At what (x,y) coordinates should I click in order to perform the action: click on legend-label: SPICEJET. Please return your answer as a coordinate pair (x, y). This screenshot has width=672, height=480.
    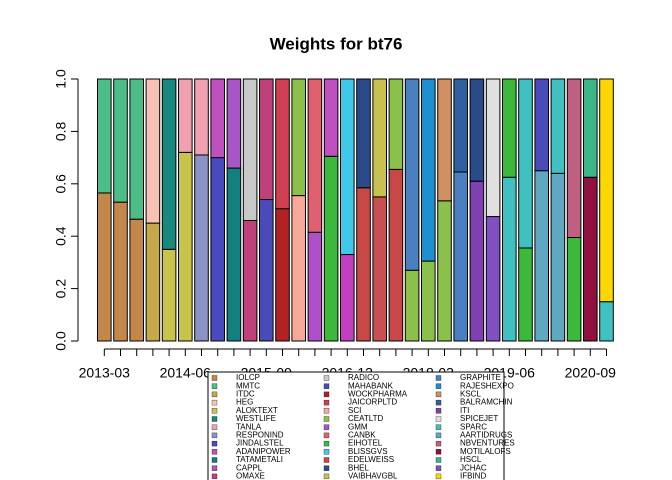
    Looking at the image, I should click on (479, 418).